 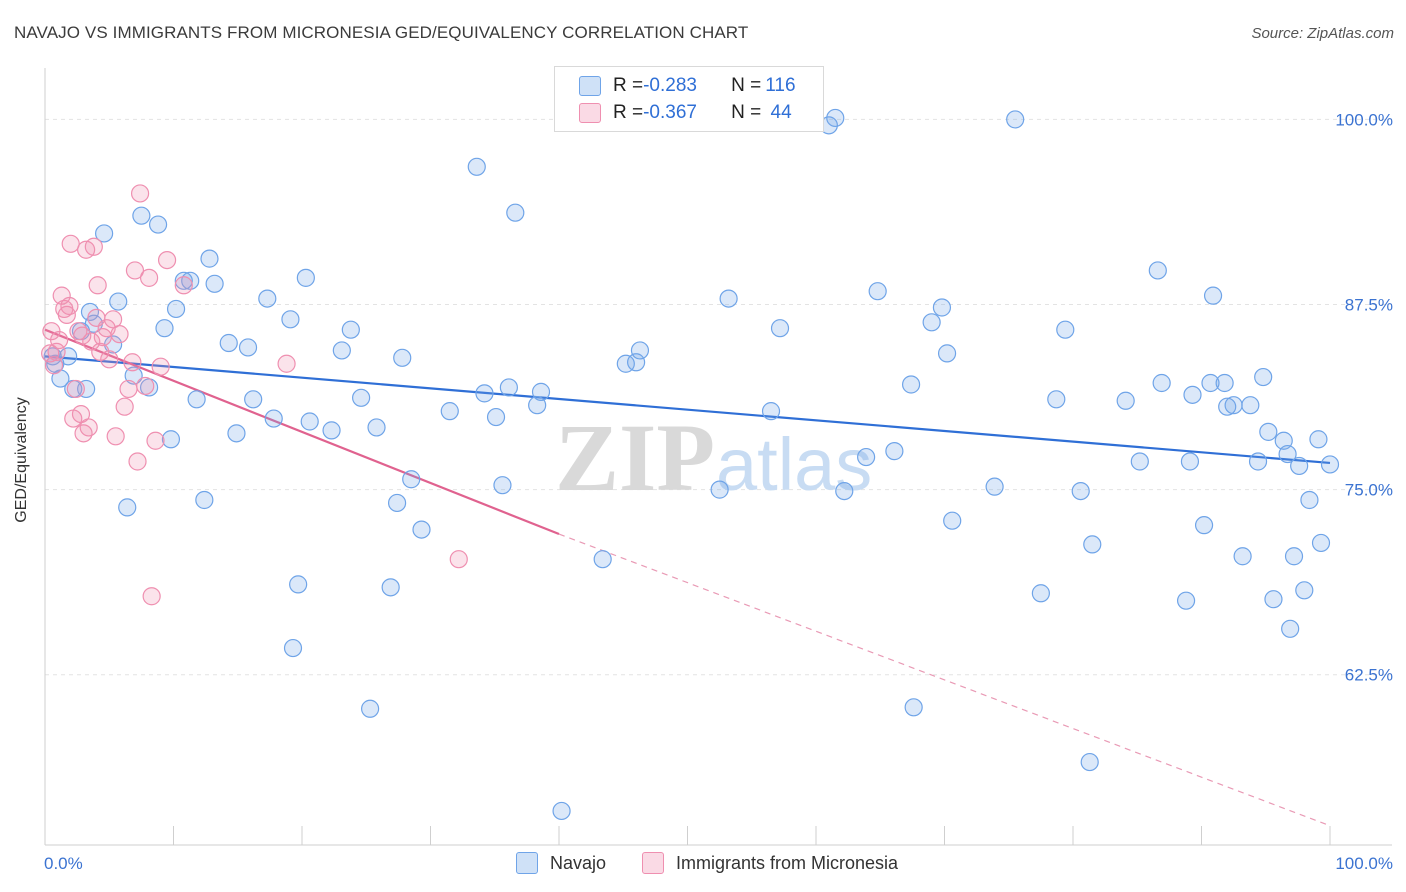 I want to click on legend-item-navajo: Navajo, so click(x=561, y=863).